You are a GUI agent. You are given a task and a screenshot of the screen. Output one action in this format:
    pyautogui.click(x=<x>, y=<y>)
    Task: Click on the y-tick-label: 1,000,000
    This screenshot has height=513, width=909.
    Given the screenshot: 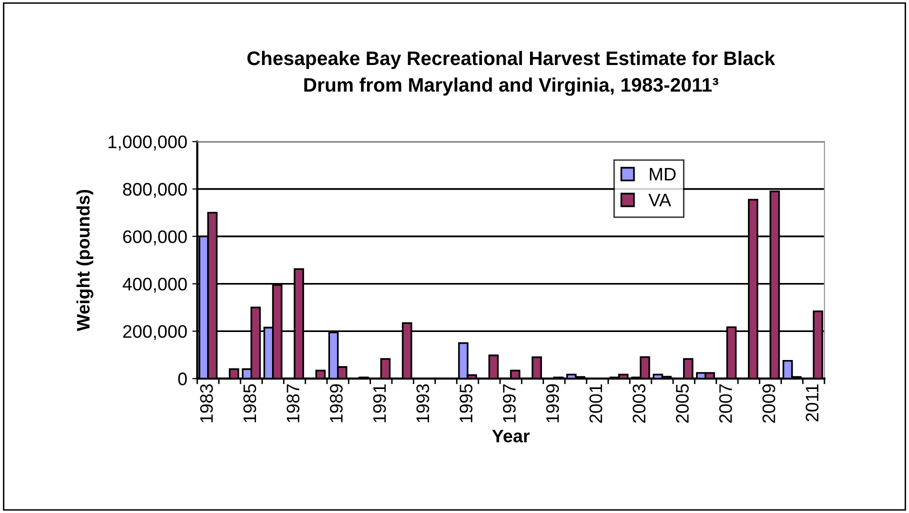 What is the action you would take?
    pyautogui.click(x=147, y=143)
    